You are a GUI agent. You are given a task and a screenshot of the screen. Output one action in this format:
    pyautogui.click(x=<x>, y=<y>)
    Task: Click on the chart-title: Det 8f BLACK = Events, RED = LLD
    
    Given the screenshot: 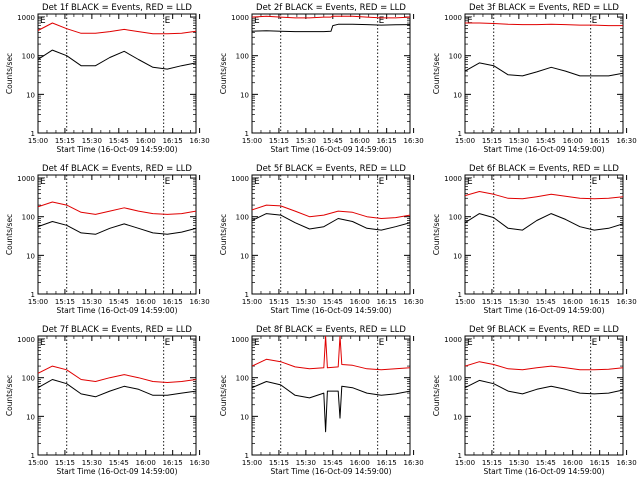 What is the action you would take?
    pyautogui.click(x=331, y=330)
    